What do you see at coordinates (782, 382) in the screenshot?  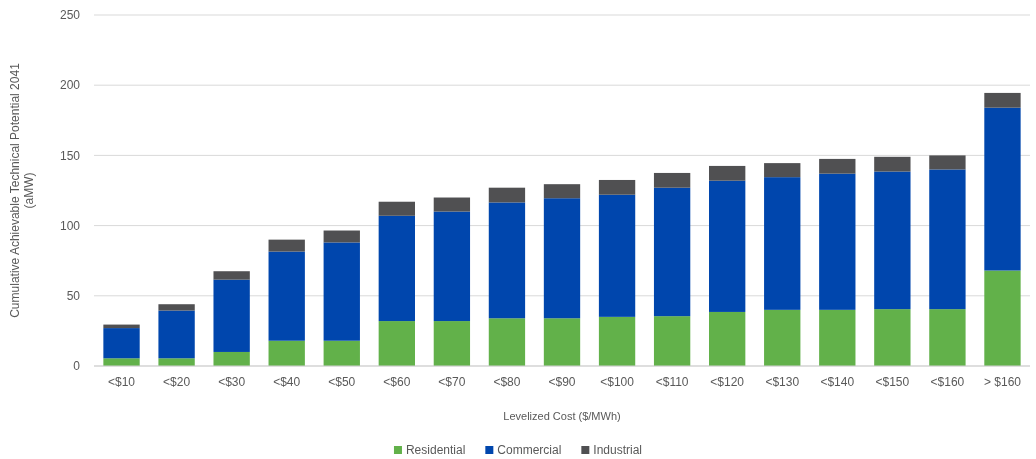 I see `x-tick-label: <$130` at bounding box center [782, 382].